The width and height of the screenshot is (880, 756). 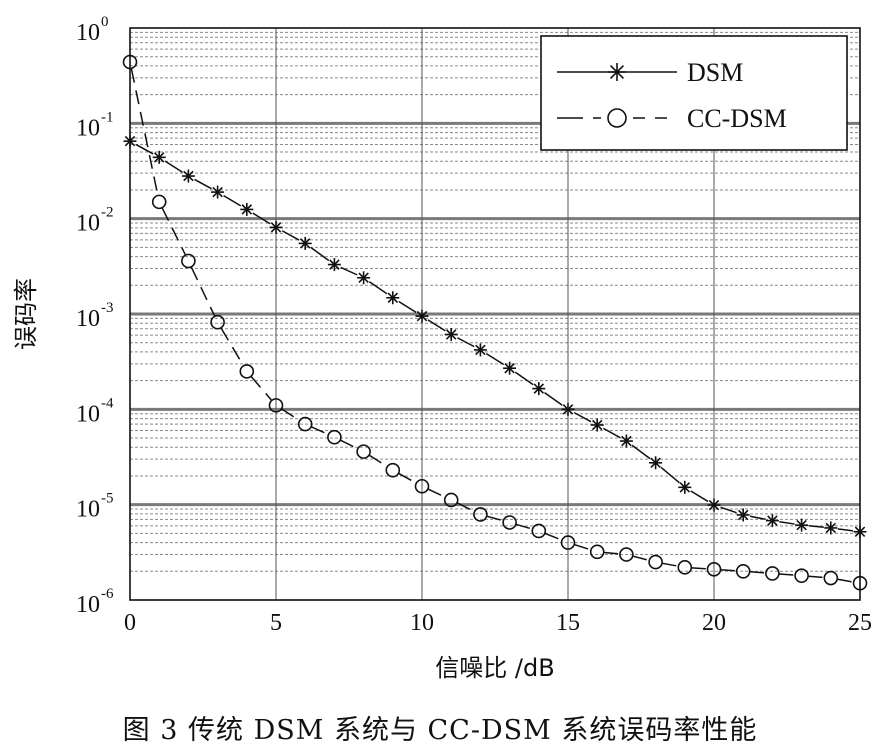 I want to click on y-tick-label: 10 -3, so click(x=95, y=316).